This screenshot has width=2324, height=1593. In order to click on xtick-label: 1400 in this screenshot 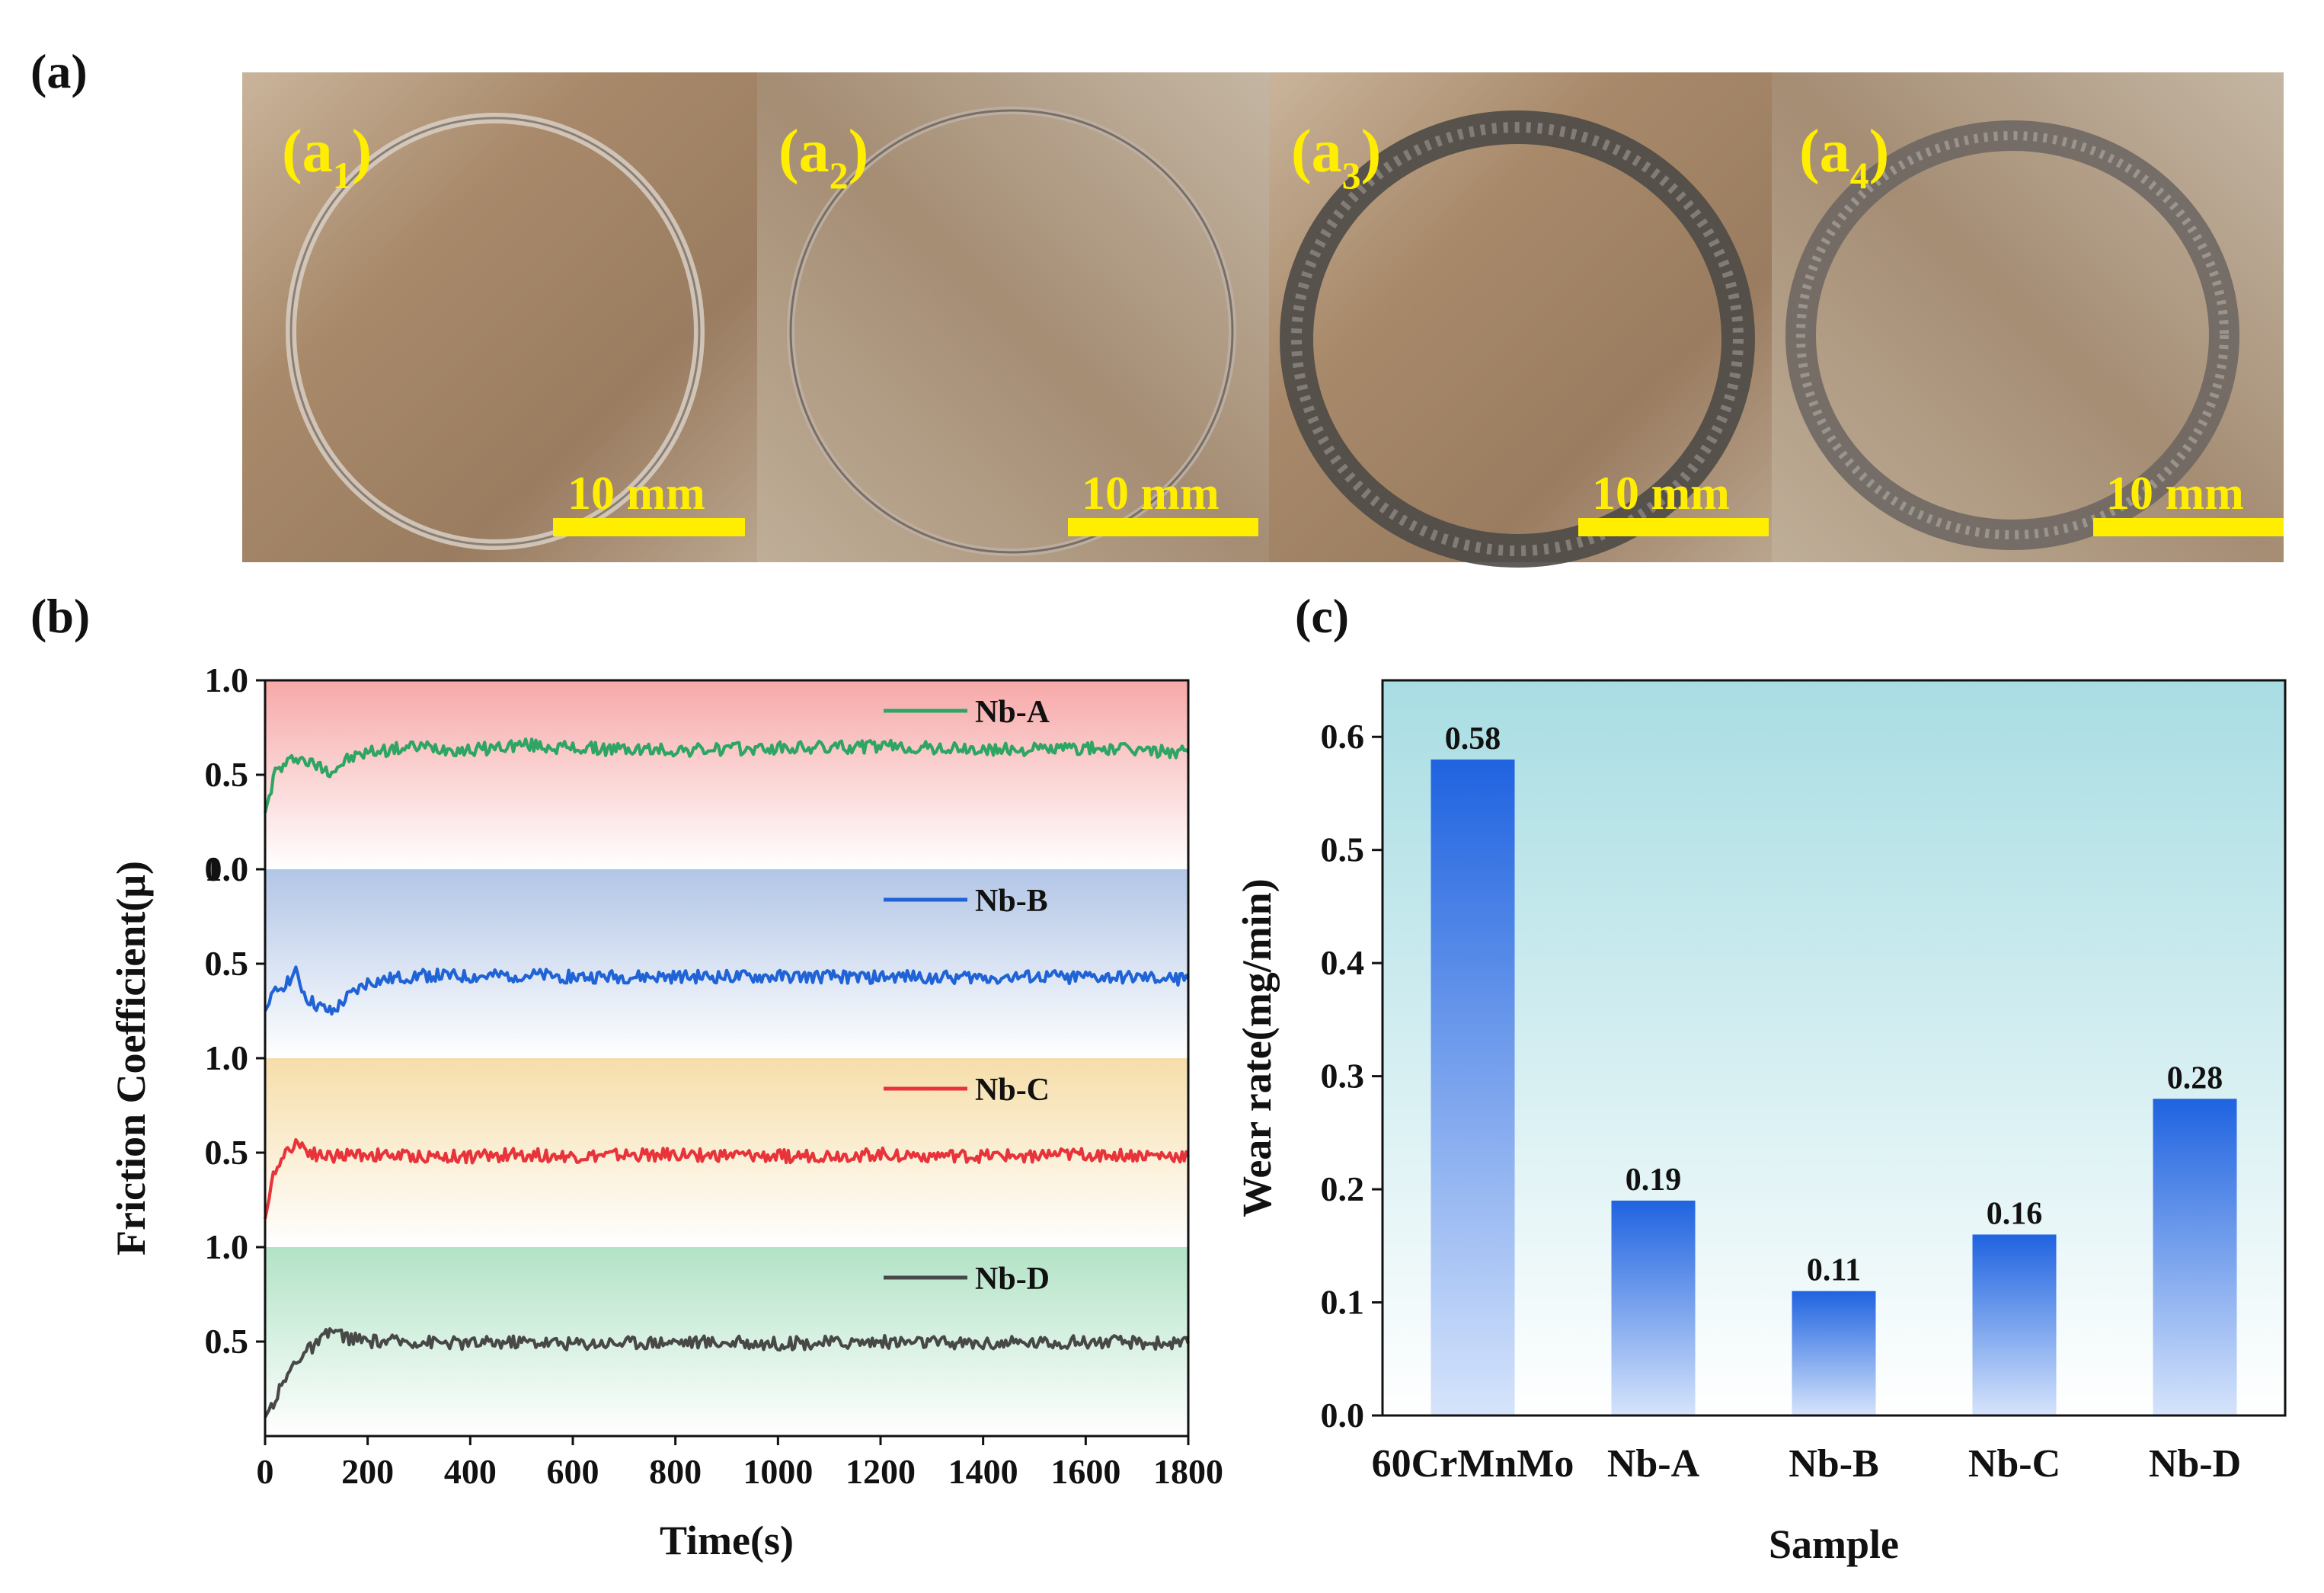, I will do `click(983, 1471)`.